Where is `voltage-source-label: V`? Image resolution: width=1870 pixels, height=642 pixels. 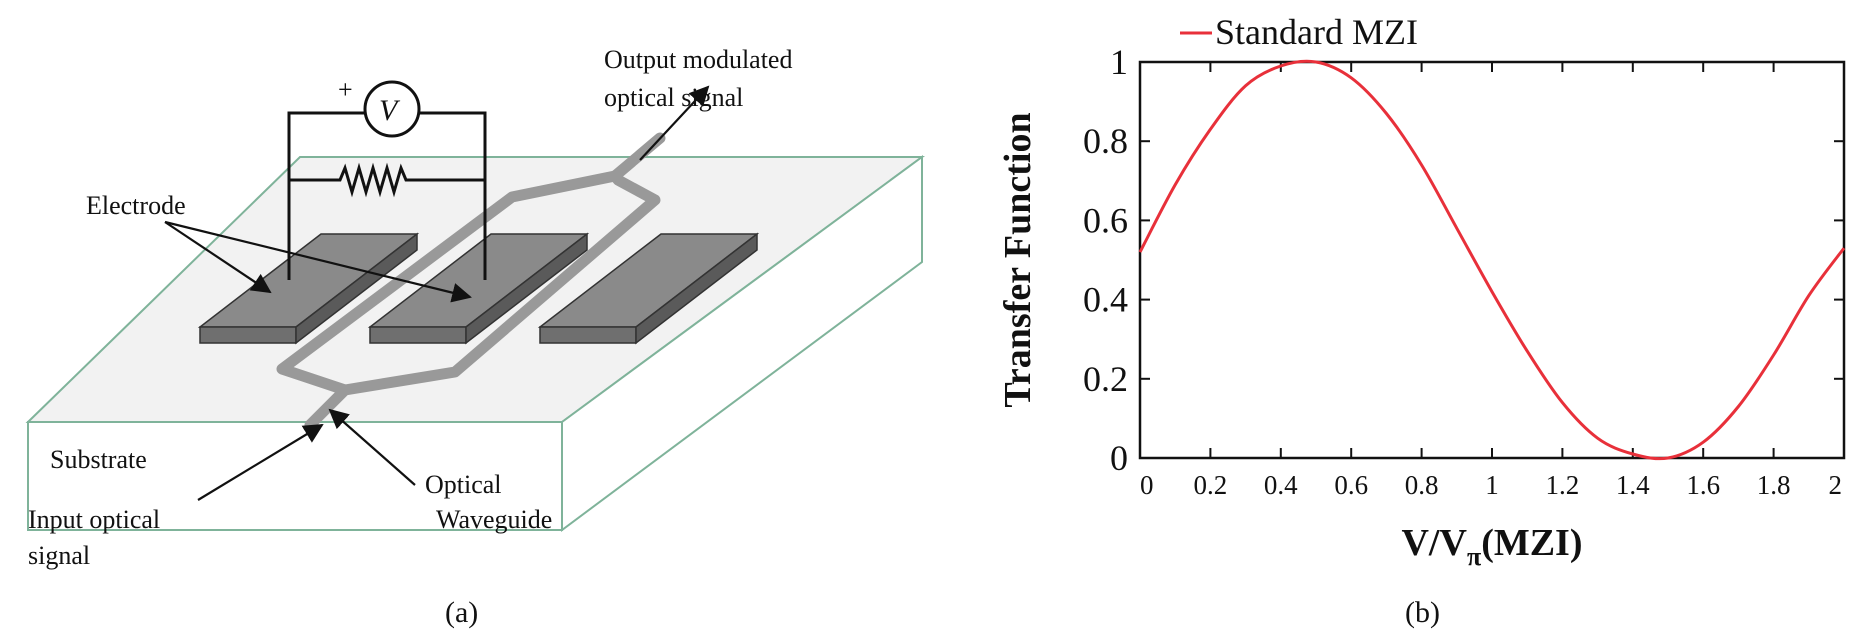 voltage-source-label: V is located at coordinates (390, 110).